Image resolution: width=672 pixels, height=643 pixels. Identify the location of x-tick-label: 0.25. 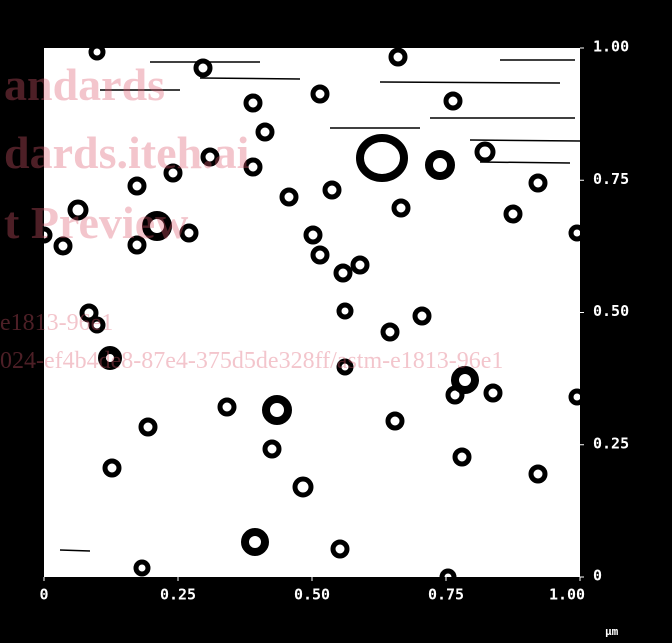
(178, 595).